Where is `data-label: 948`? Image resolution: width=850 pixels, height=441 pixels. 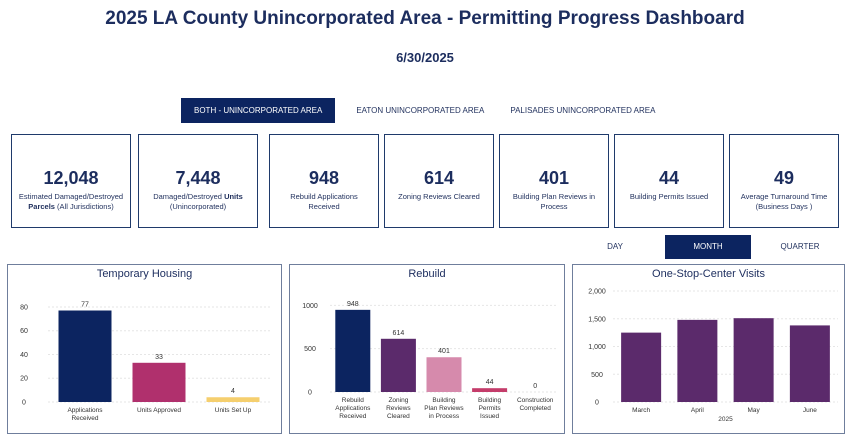 data-label: 948 is located at coordinates (353, 304).